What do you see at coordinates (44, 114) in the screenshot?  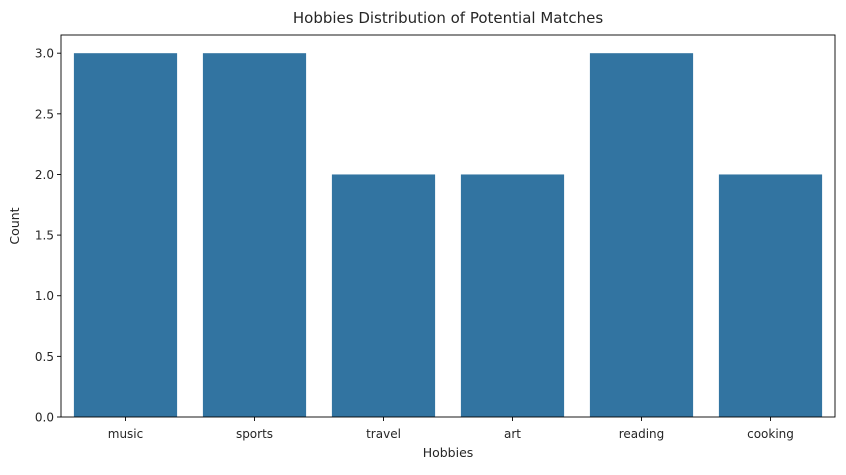 I see `y-tick-label: 2.5` at bounding box center [44, 114].